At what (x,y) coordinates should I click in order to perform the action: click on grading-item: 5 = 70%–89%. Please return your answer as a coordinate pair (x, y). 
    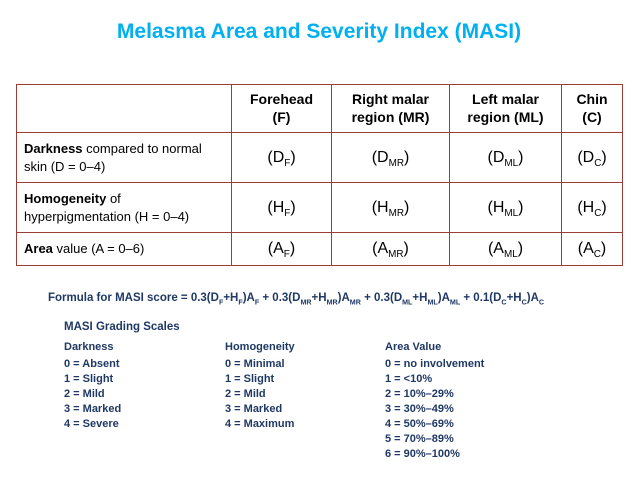
    Looking at the image, I should click on (419, 438).